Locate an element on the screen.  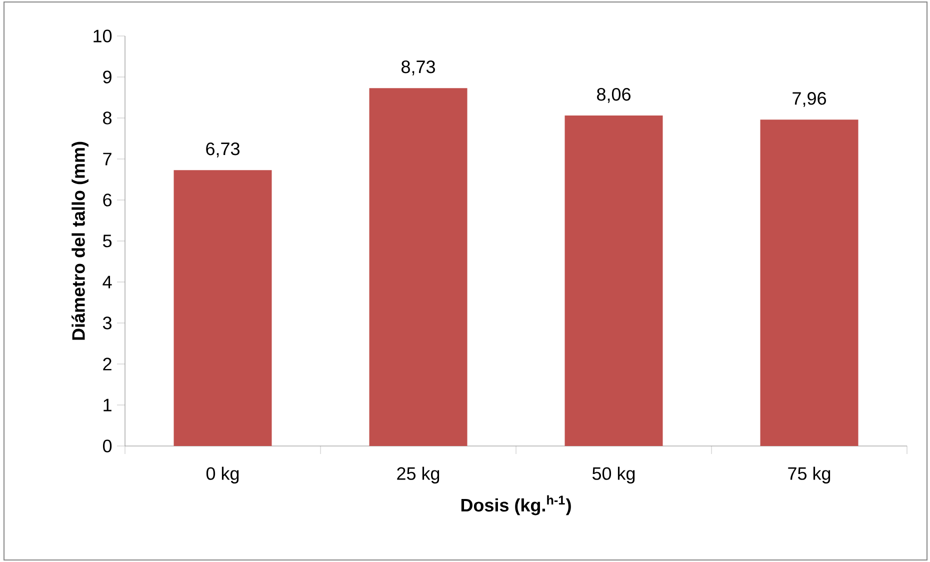
y-tick-label: 5 is located at coordinates (107, 241).